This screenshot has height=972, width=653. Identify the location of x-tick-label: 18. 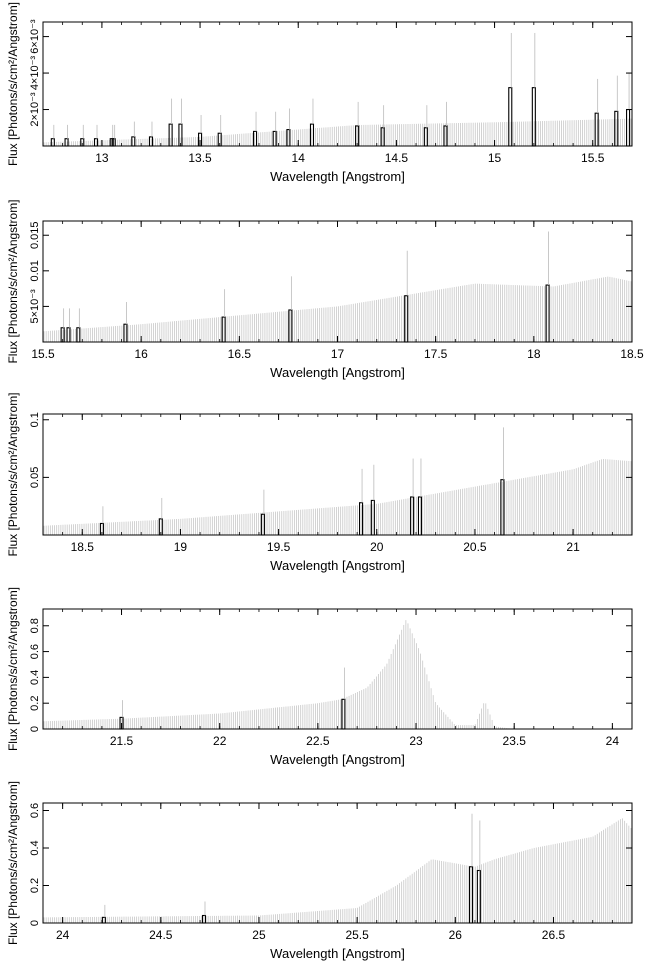
(534, 354).